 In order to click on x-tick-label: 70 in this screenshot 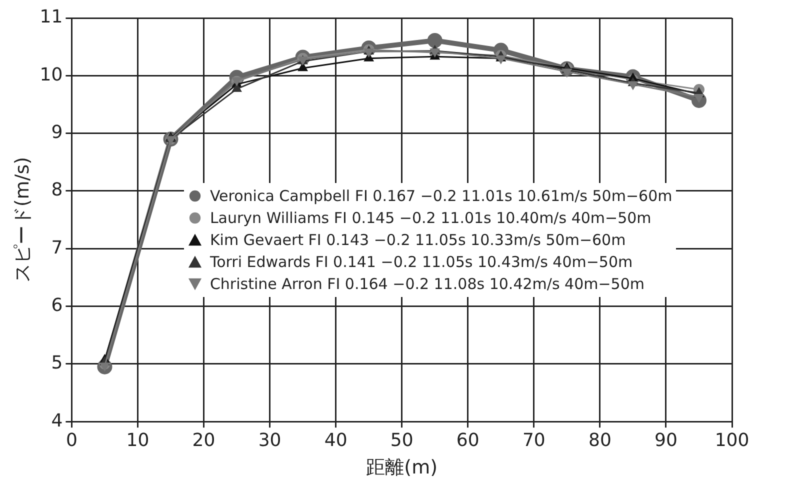, I will do `click(534, 441)`.